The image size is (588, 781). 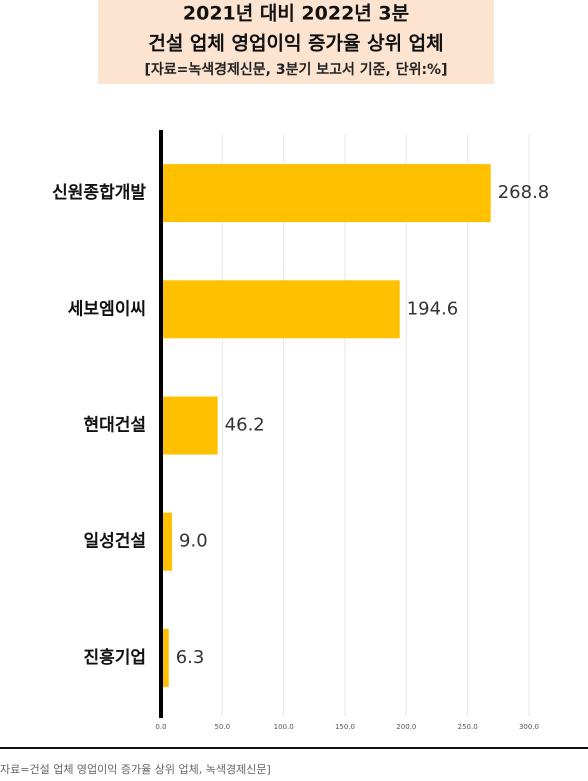 What do you see at coordinates (114, 657) in the screenshot?
I see `y-tick-label: 진흥기업` at bounding box center [114, 657].